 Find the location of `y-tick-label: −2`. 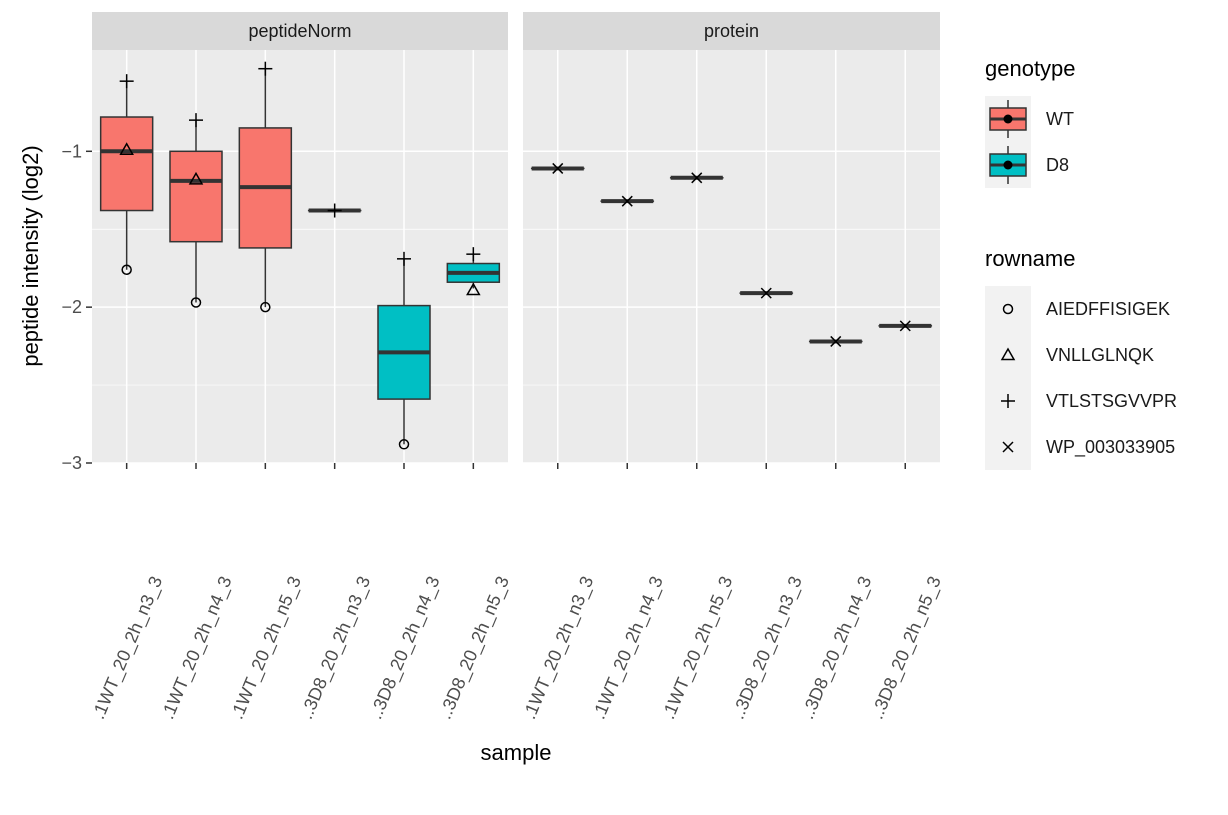

y-tick-label: −2 is located at coordinates (71, 307).